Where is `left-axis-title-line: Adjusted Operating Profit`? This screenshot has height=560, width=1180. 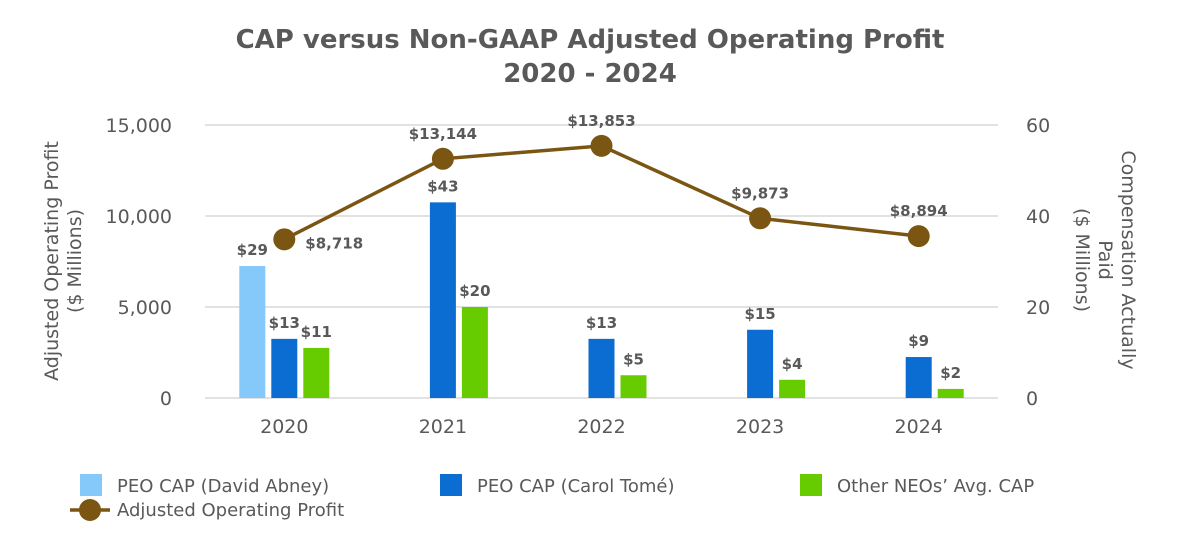
left-axis-title-line: Adjusted Operating Profit is located at coordinates (52, 261).